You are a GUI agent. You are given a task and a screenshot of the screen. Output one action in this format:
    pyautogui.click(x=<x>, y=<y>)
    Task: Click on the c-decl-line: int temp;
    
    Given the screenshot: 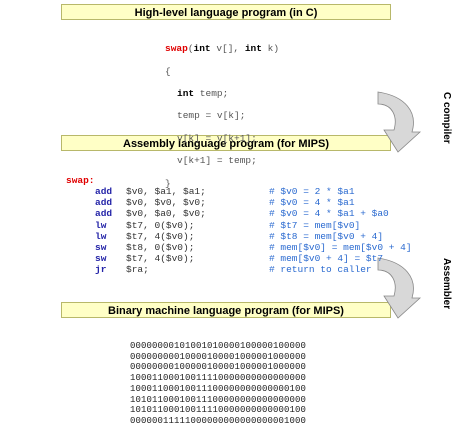 What is the action you would take?
    pyautogui.click(x=222, y=93)
    